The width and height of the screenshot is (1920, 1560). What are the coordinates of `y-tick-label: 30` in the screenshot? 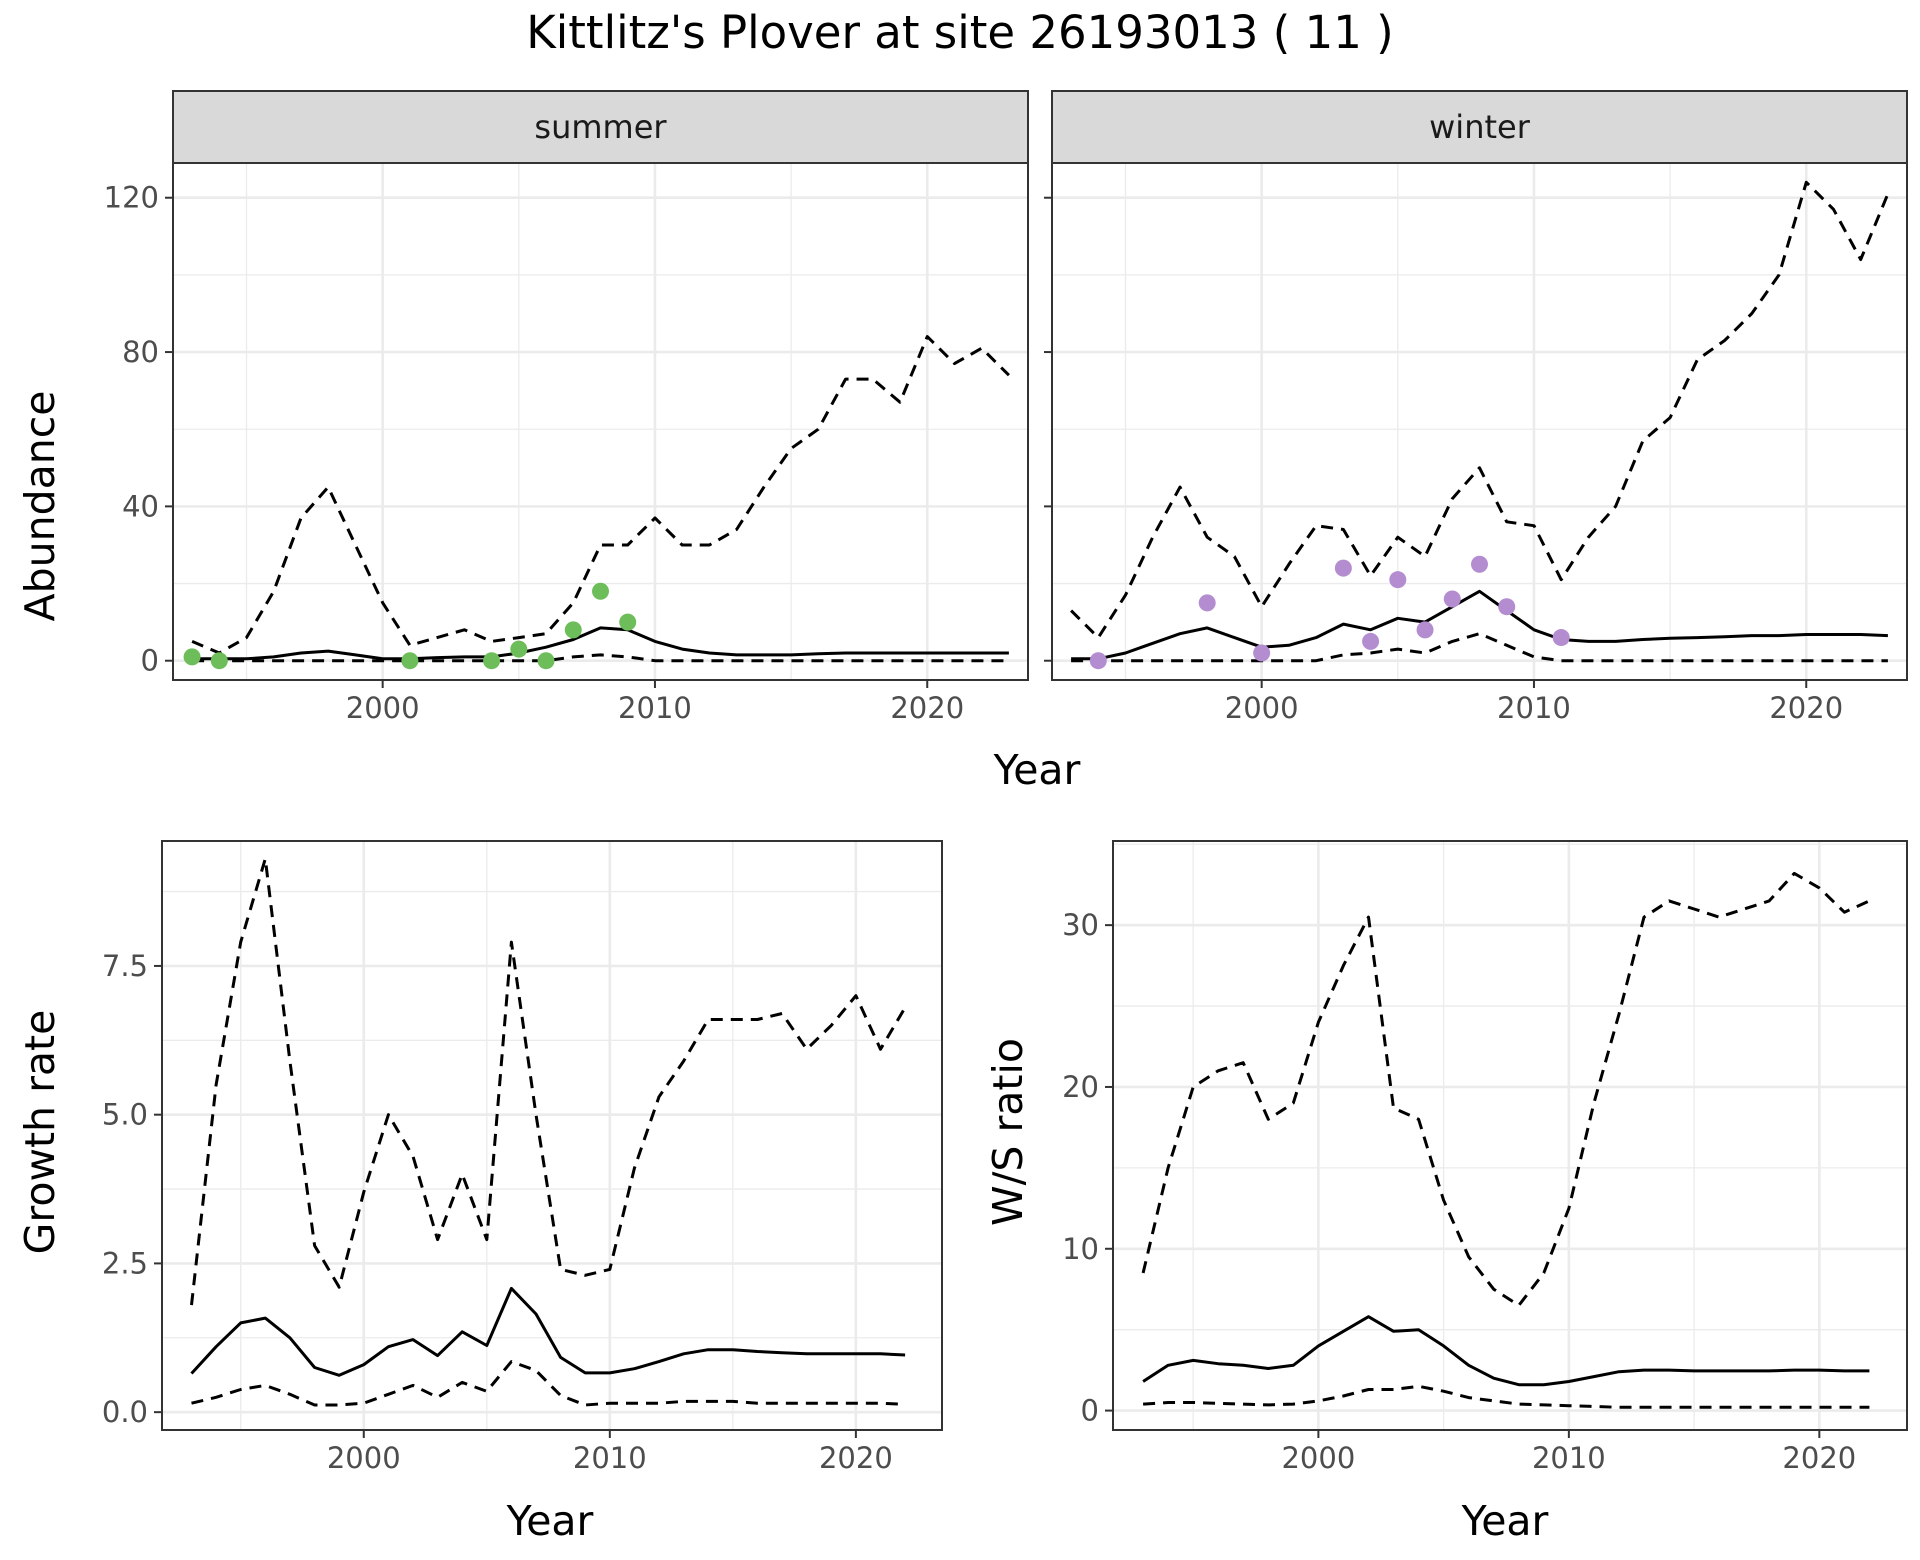 It's located at (1080, 925).